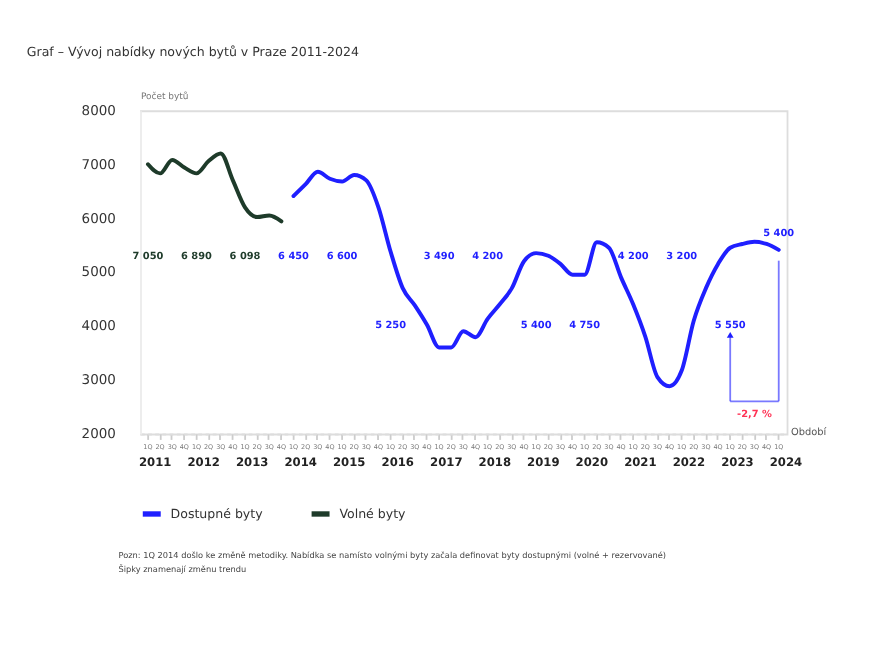 The width and height of the screenshot is (880, 660). Describe the element at coordinates (214, 187) in the screenshot. I see `line-series` at that location.